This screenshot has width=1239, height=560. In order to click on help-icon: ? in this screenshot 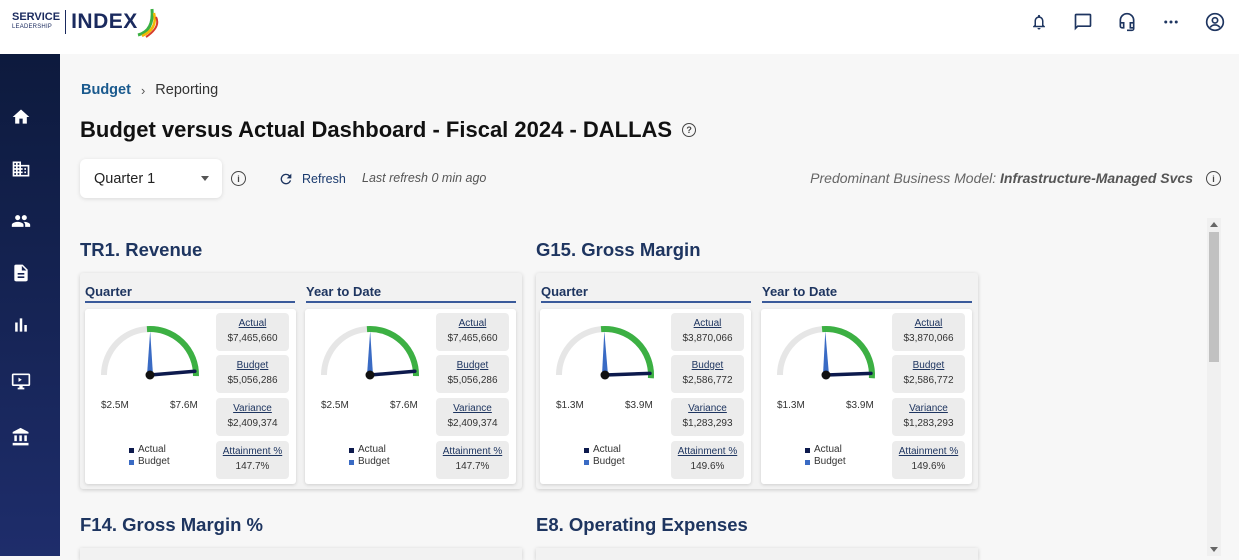, I will do `click(689, 130)`.